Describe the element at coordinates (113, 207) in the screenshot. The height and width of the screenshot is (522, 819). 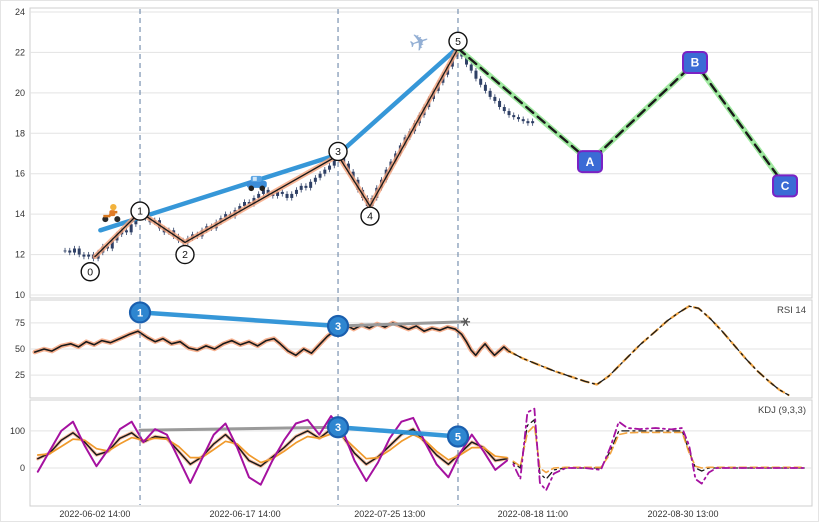
I see `scooter-rider` at that location.